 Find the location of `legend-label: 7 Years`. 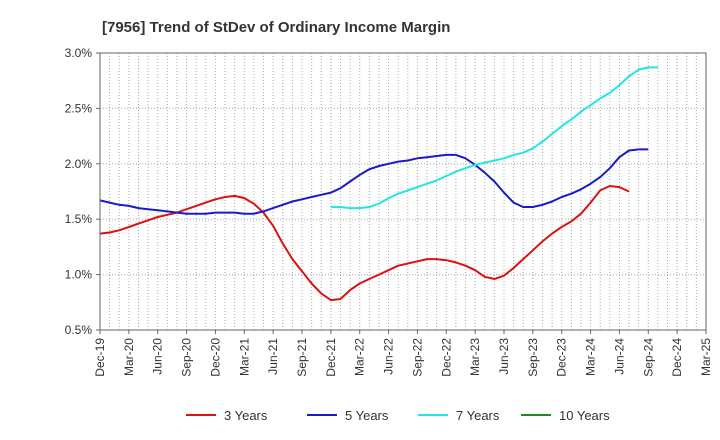

legend-label: 7 Years is located at coordinates (478, 415).